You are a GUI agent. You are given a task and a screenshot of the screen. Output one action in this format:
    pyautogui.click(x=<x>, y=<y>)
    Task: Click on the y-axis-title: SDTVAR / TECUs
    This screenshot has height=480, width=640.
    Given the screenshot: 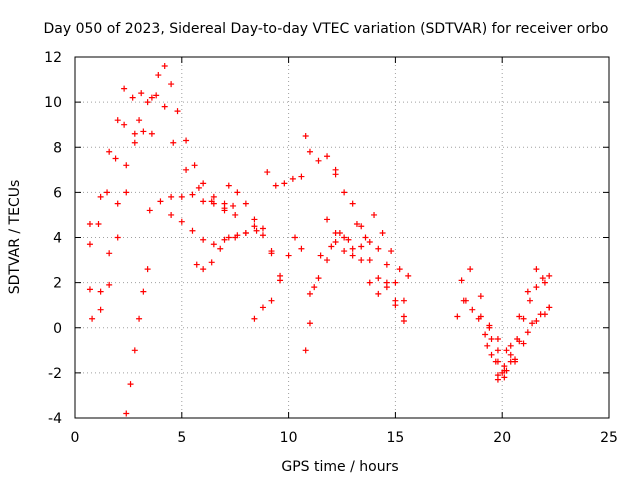 What is the action you would take?
    pyautogui.click(x=15, y=237)
    